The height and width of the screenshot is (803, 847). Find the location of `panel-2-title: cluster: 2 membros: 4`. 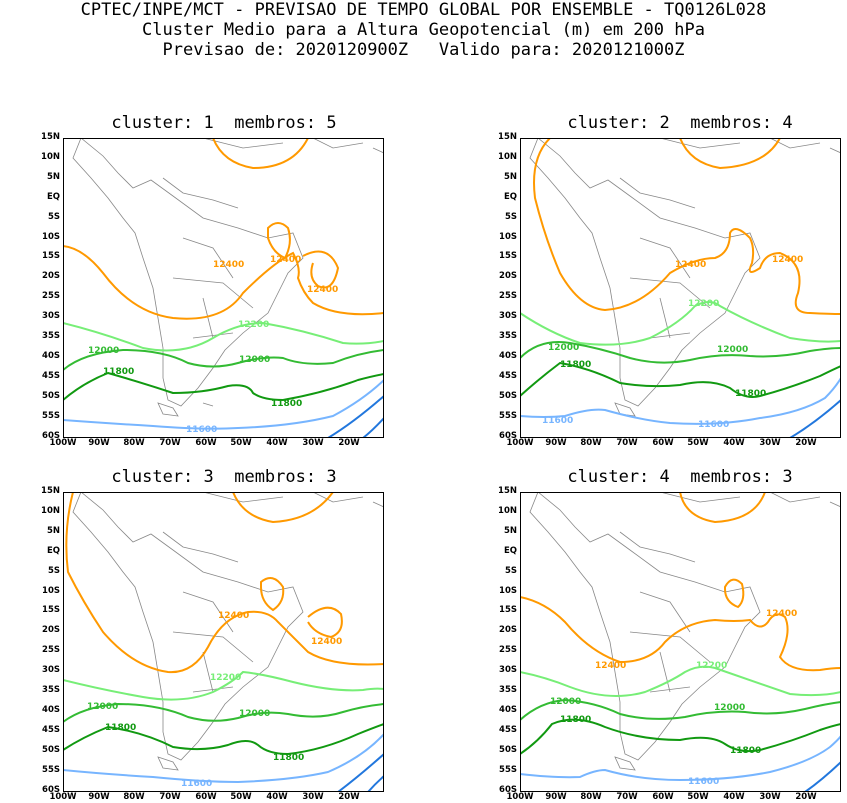

panel-2-title: cluster: 2 membros: 4 is located at coordinates (680, 123).